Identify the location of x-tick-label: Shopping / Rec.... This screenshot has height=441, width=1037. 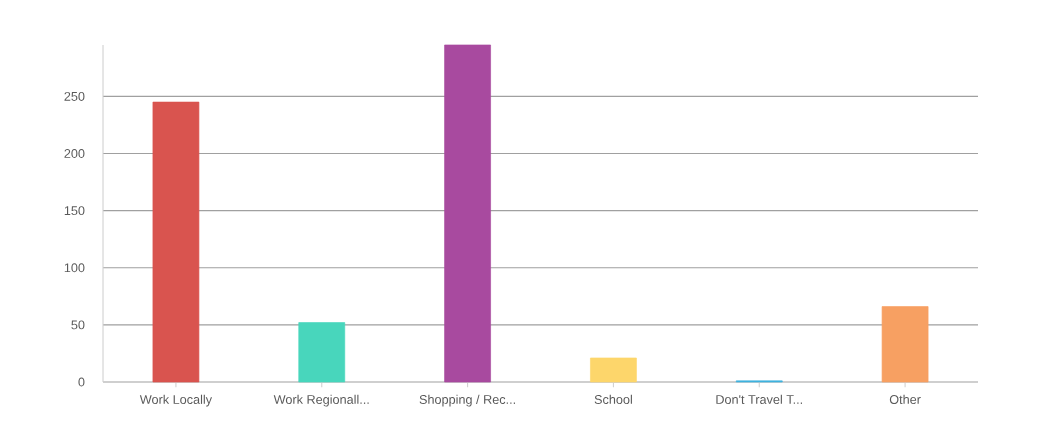
(467, 400).